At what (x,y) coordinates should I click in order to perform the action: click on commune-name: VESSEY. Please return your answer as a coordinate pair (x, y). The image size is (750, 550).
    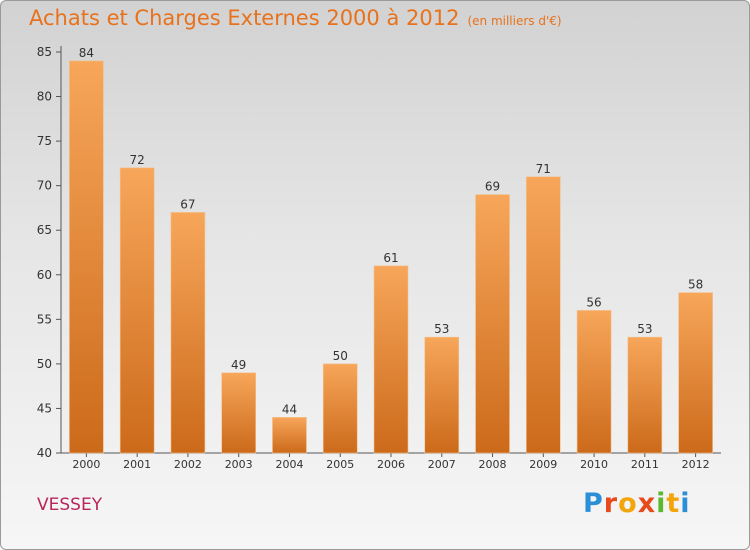
    Looking at the image, I should click on (70, 505).